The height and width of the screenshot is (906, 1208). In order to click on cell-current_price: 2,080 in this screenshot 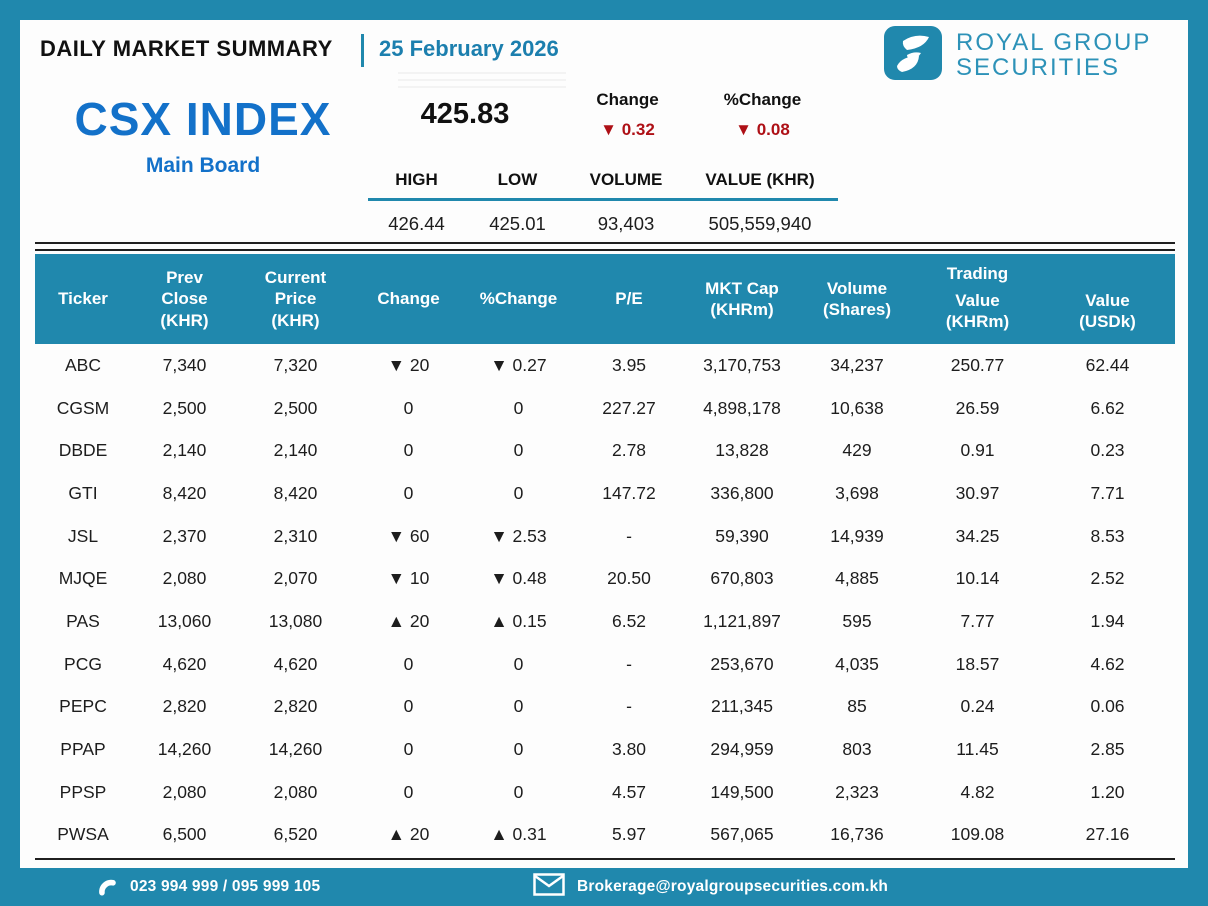, I will do `click(295, 791)`.